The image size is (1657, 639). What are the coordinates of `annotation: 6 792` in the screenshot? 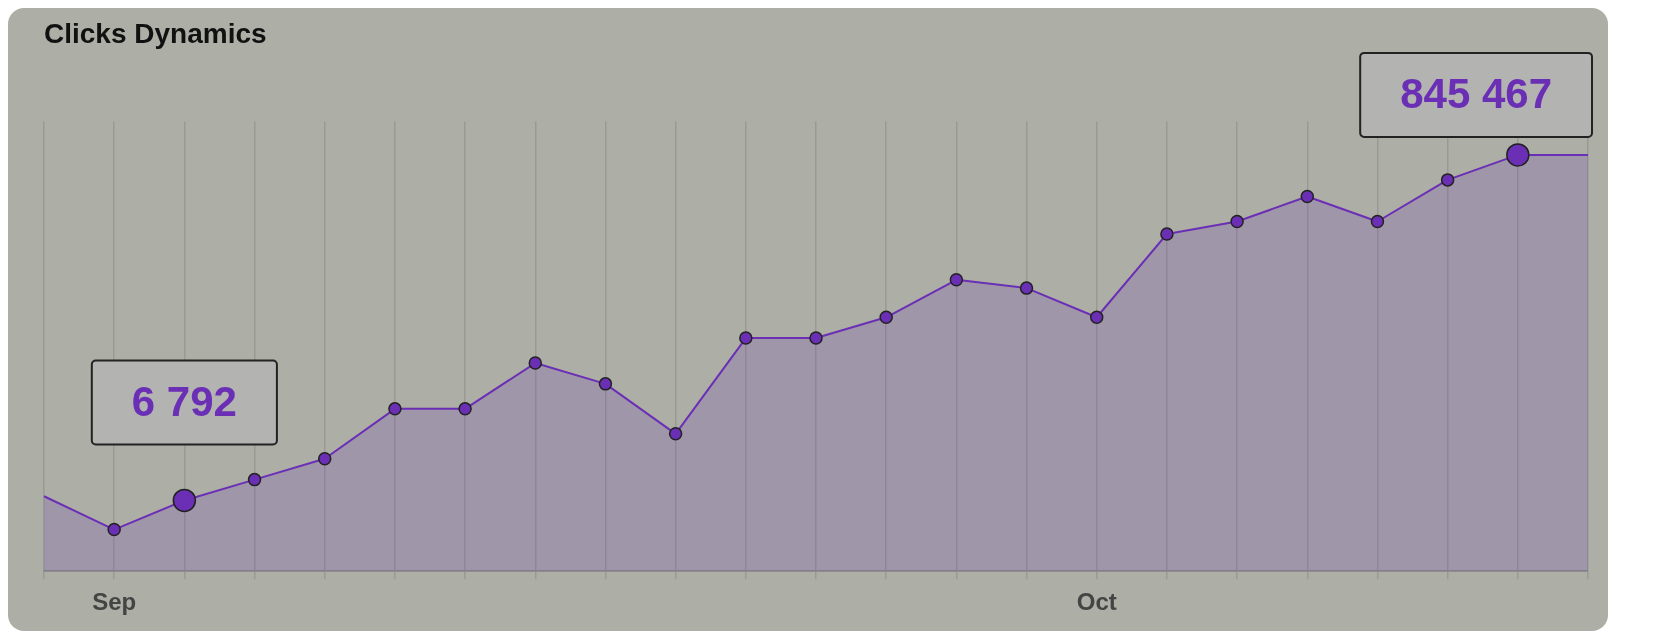 It's located at (184, 402).